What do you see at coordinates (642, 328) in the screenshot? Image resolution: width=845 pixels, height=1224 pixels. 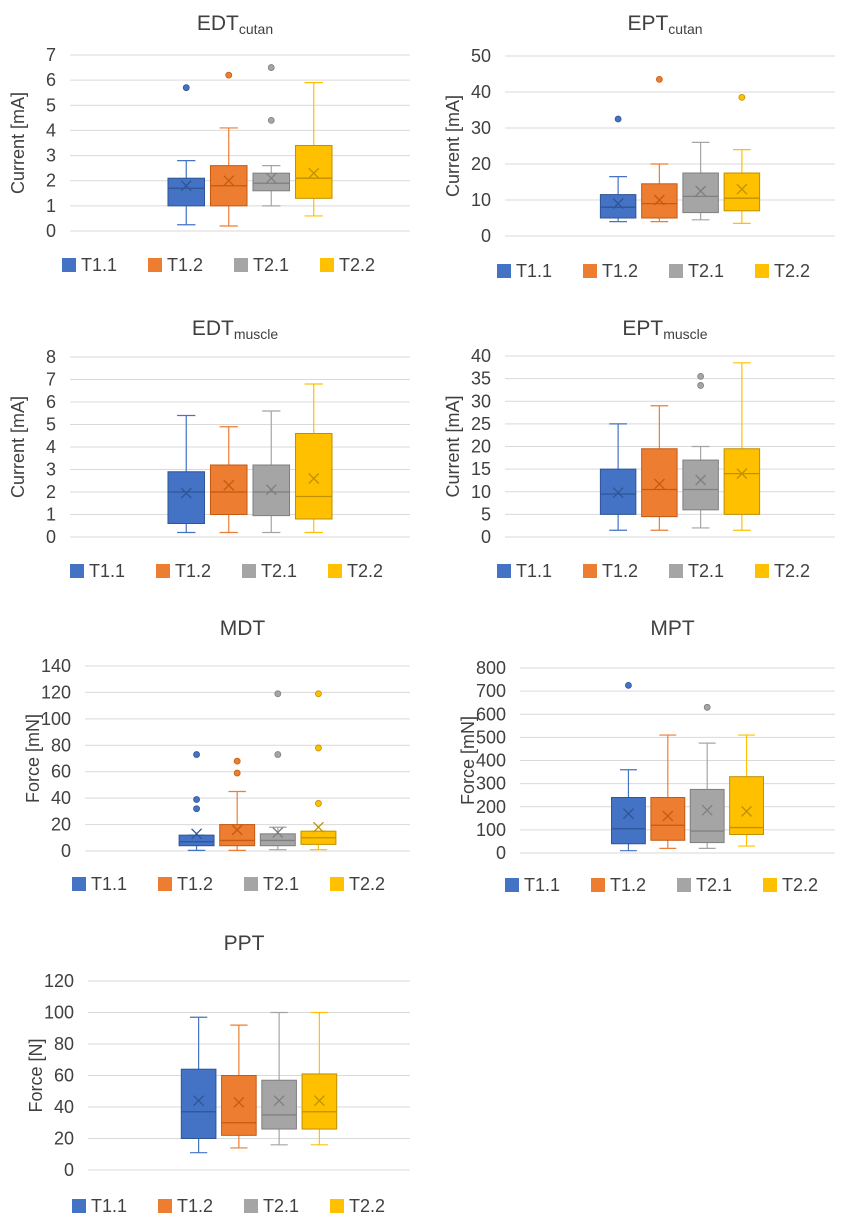 I see `chart-title-main: EPT` at bounding box center [642, 328].